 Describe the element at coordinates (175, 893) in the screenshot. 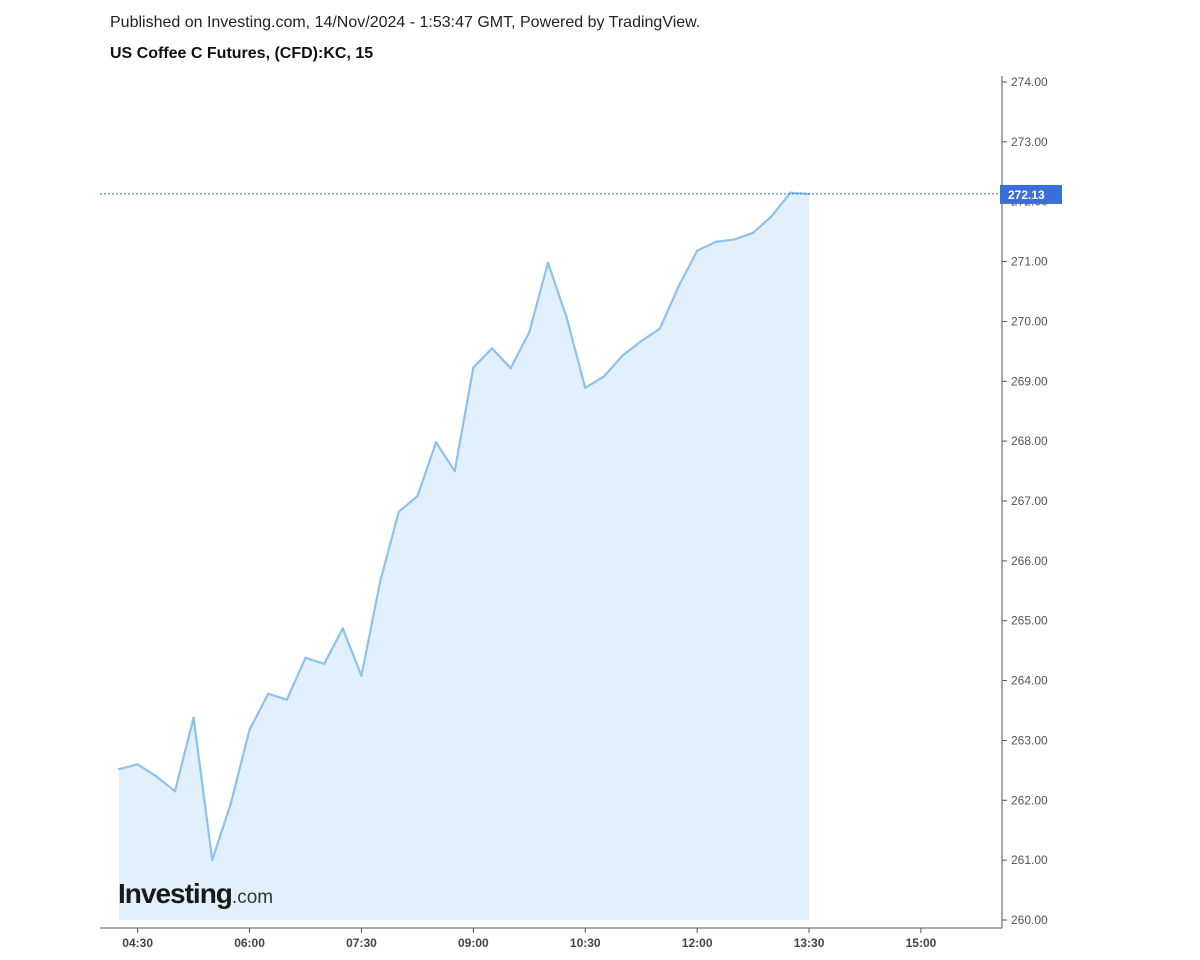

I see `logo-wordmark: Investing` at that location.